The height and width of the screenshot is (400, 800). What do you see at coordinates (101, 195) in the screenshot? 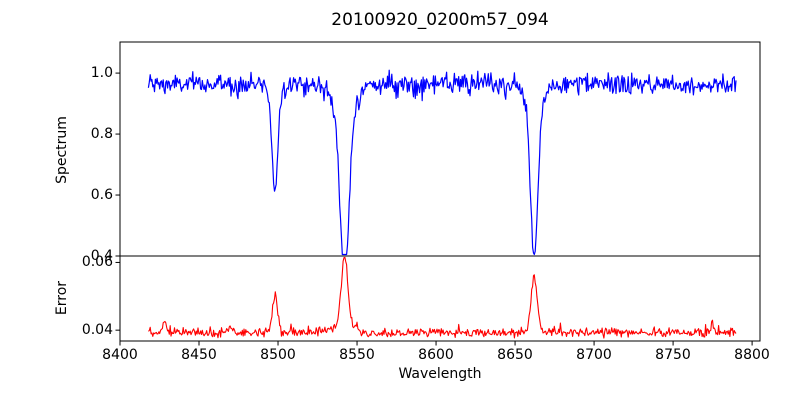
I see `y-tick-label: 0.6` at bounding box center [101, 195].